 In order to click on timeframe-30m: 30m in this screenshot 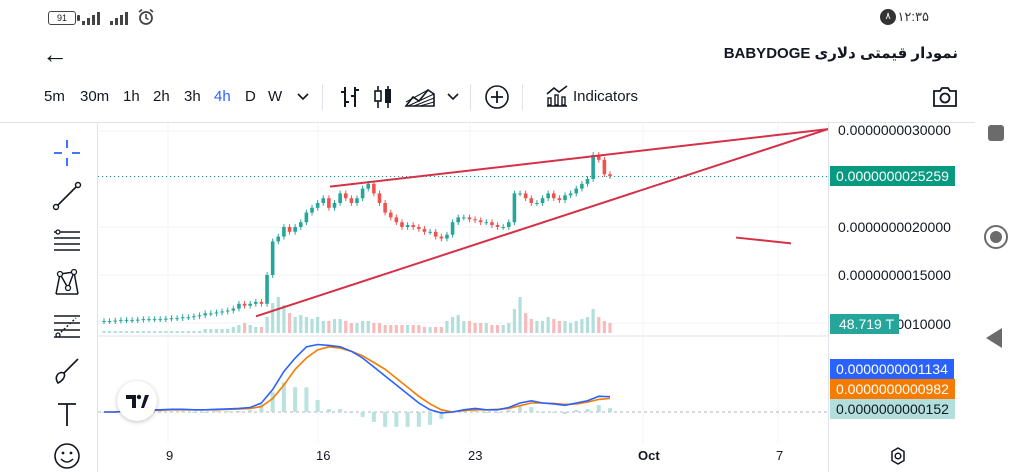, I will do `click(95, 96)`.